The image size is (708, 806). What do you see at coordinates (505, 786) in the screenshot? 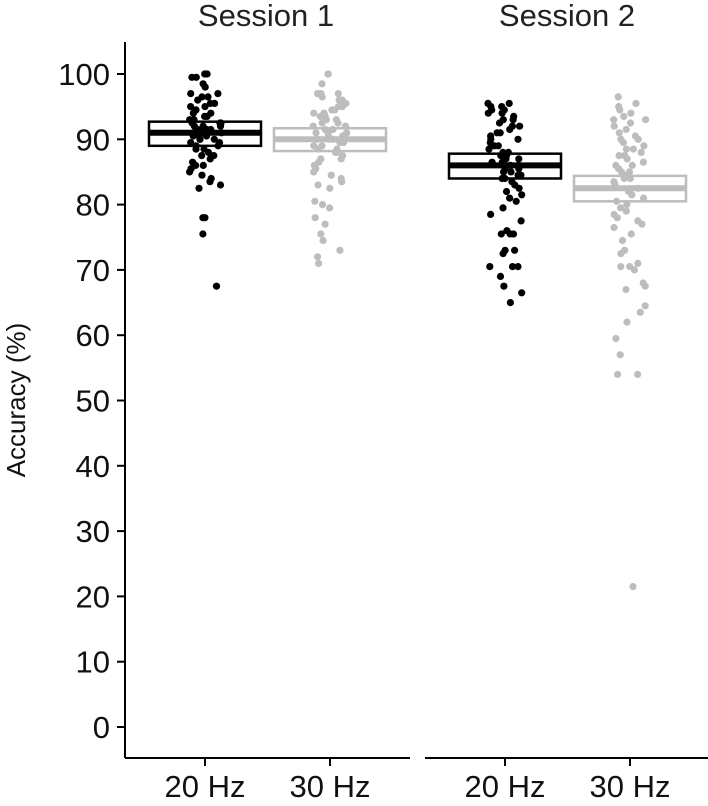
I see `x-tick-label: 20 Hz` at bounding box center [505, 786].